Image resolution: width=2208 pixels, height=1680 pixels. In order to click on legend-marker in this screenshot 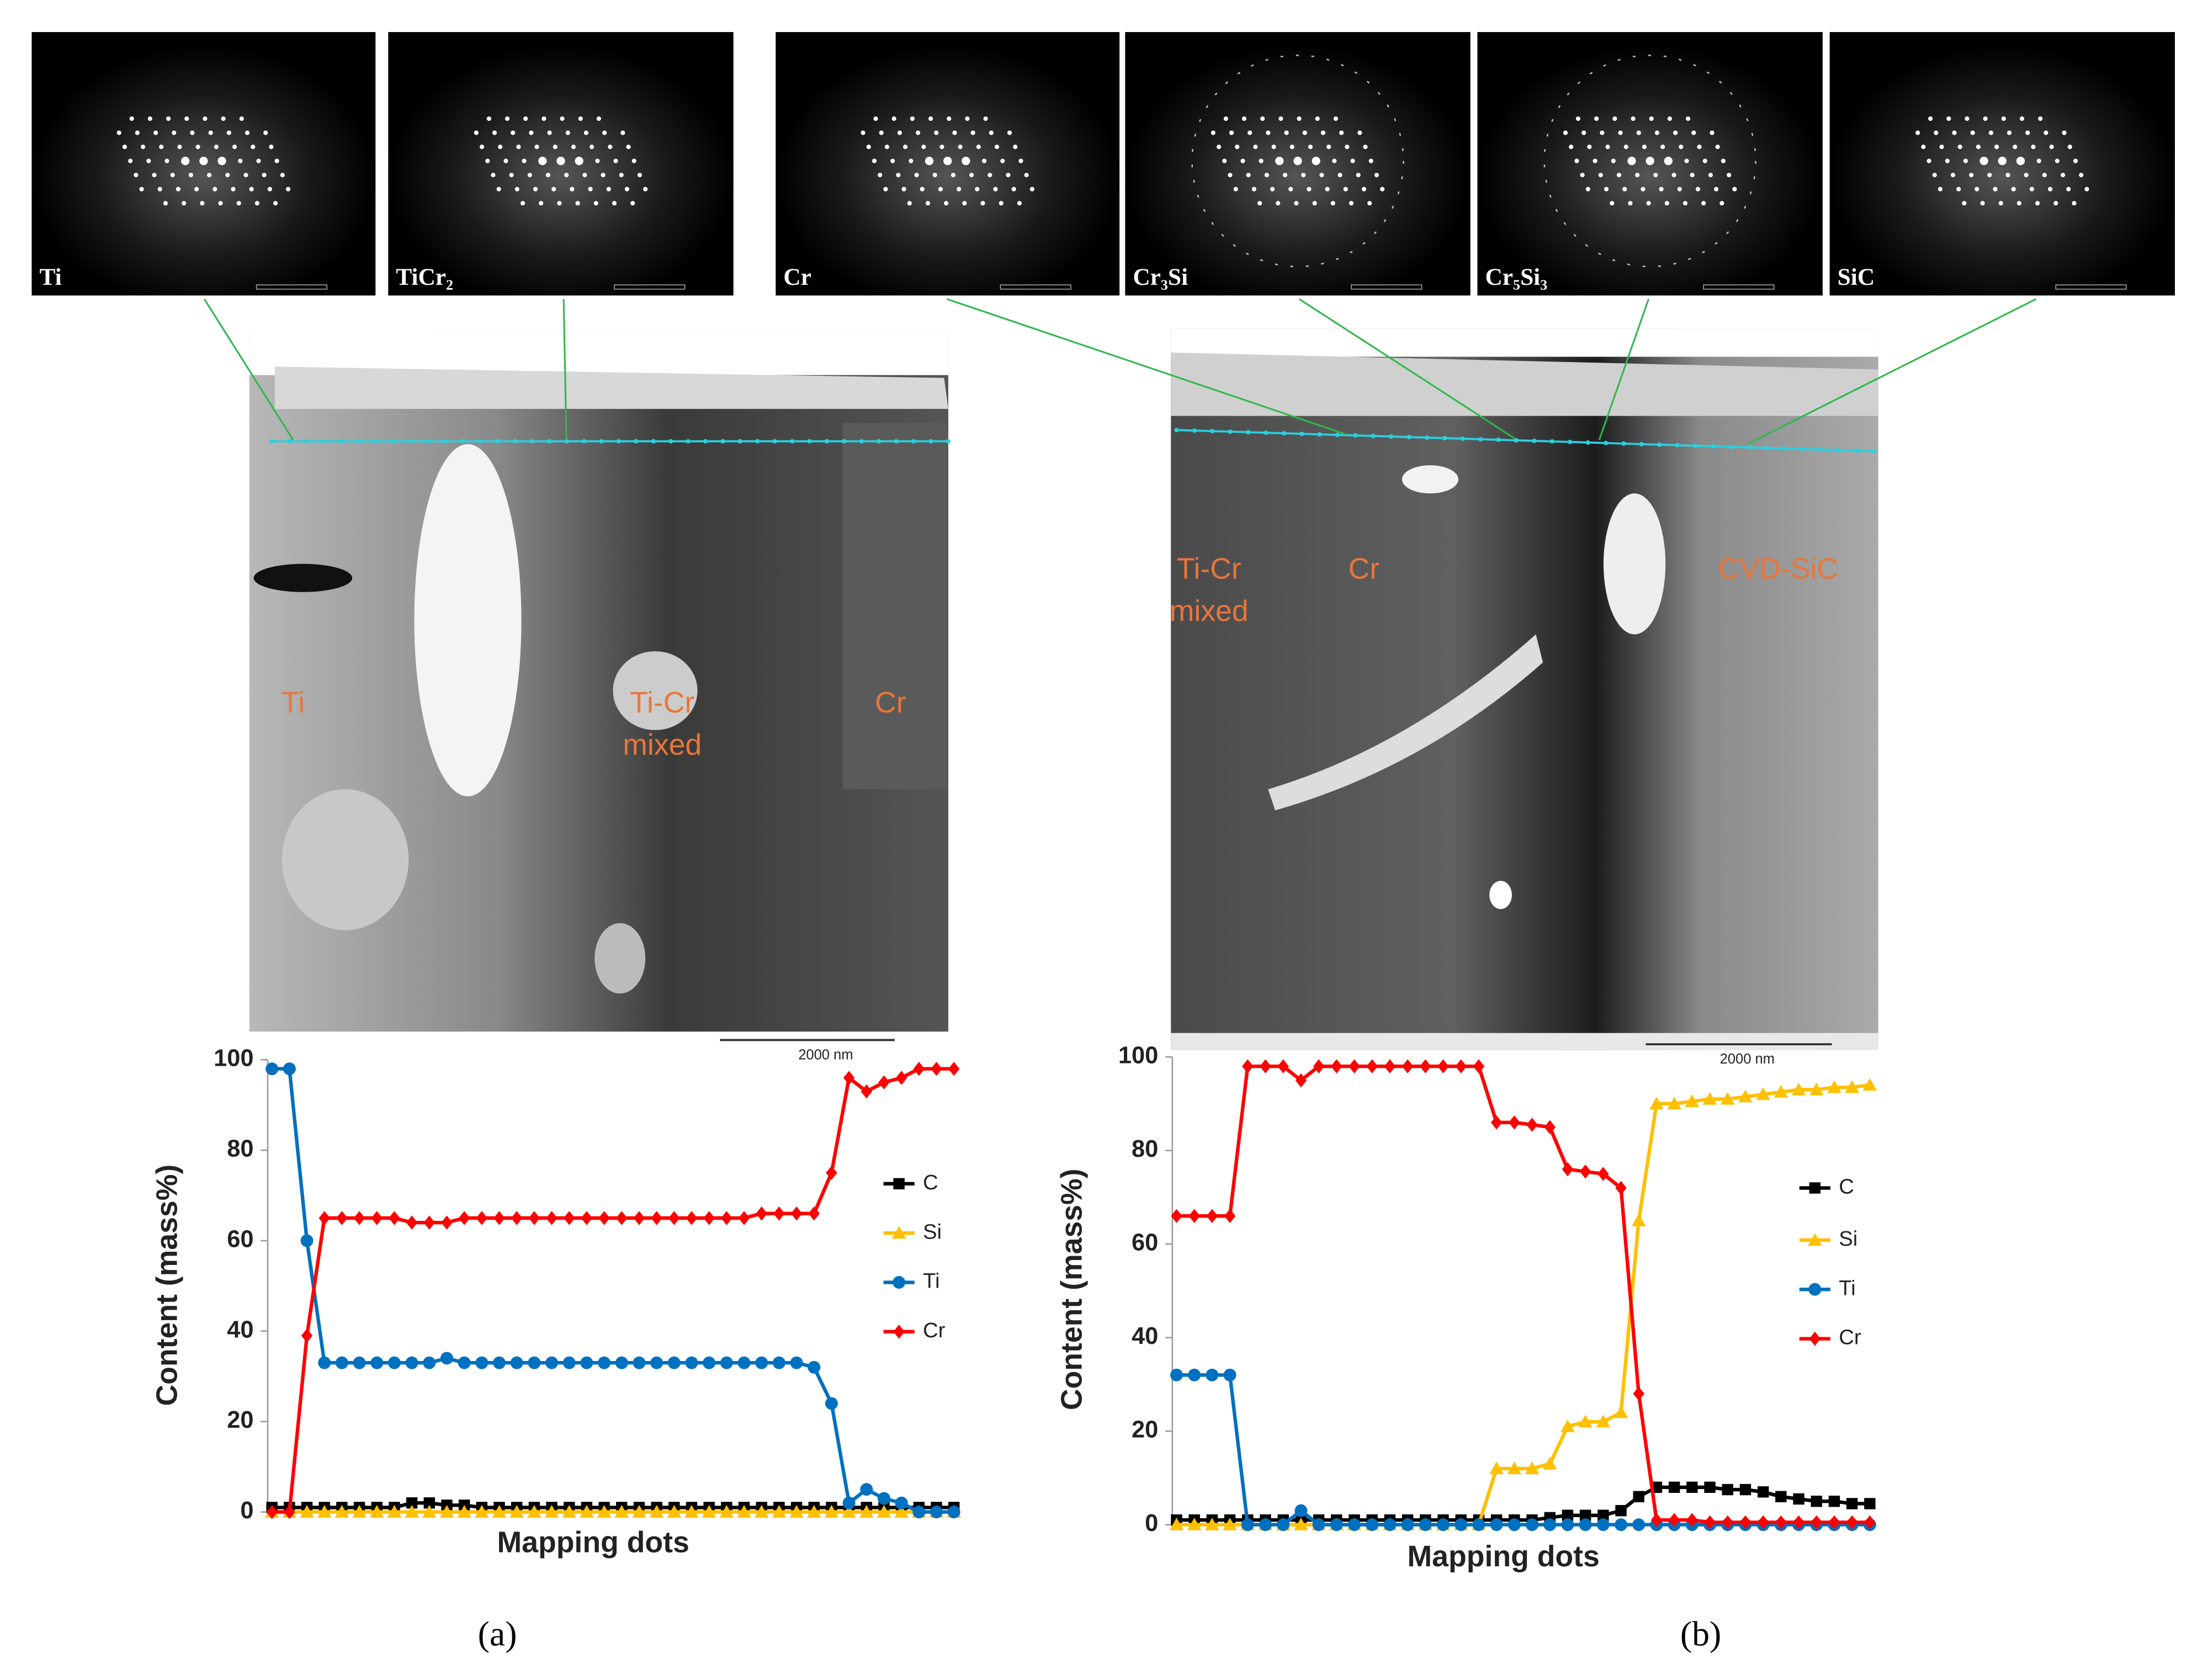, I will do `click(1815, 1188)`.